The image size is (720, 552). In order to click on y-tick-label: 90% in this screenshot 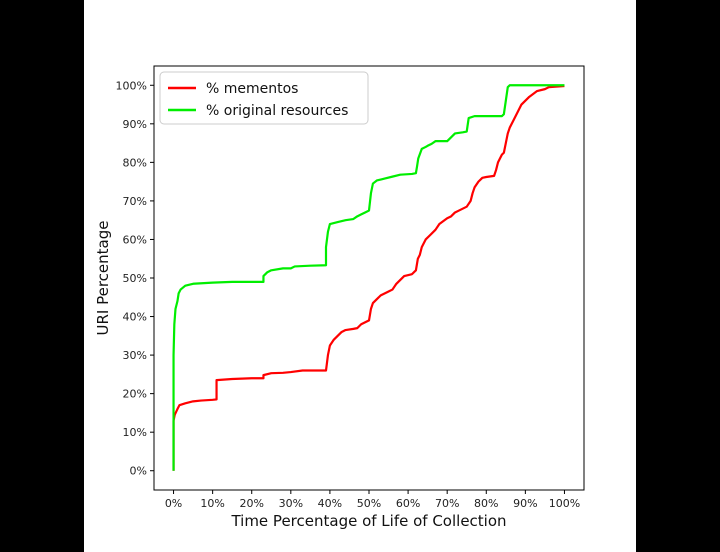, I will do `click(135, 124)`.